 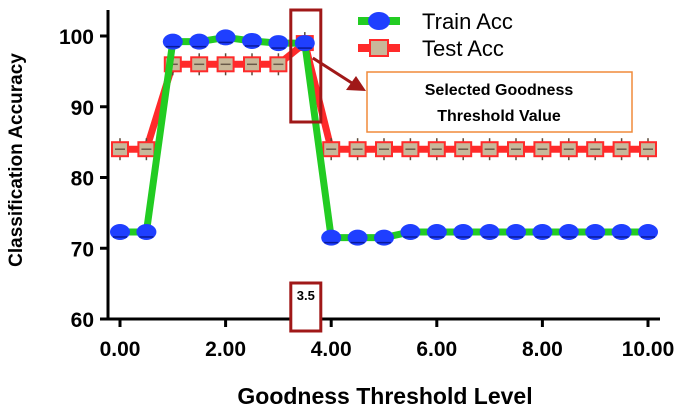 I want to click on callout-arrowhead, so click(x=356, y=83).